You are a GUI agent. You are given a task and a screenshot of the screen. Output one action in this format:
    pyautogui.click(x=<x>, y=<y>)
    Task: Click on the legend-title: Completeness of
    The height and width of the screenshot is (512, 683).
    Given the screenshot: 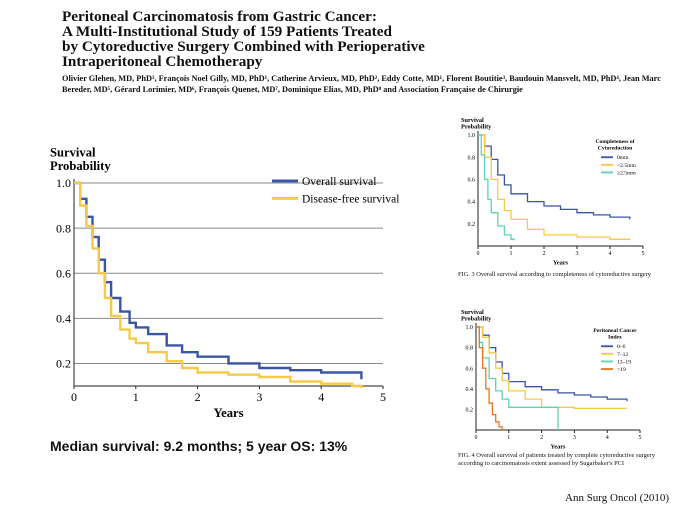 What is the action you would take?
    pyautogui.click(x=615, y=142)
    